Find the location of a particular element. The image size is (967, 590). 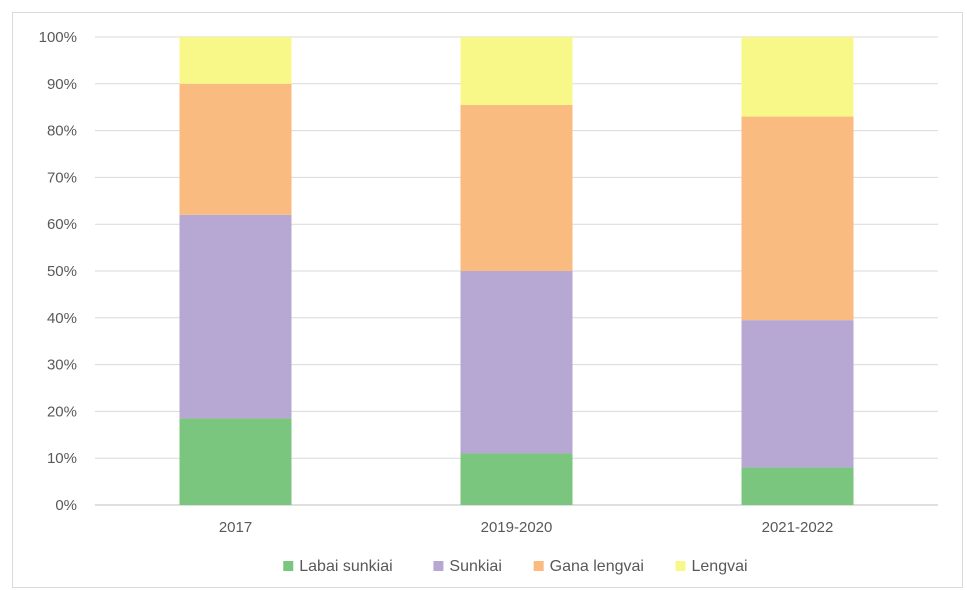

x-tick-label: 2021-2022 is located at coordinates (798, 527).